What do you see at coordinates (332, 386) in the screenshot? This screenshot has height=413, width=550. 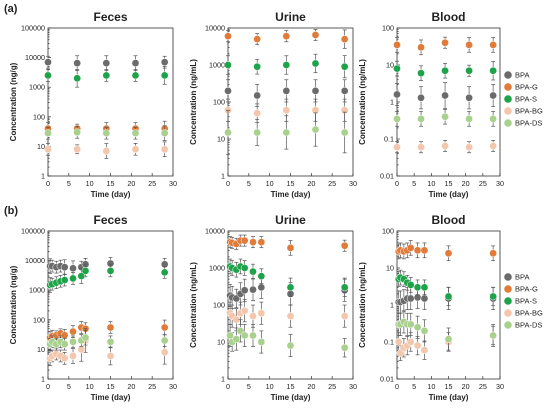 I see `x-tick-label: 25` at bounding box center [332, 386].